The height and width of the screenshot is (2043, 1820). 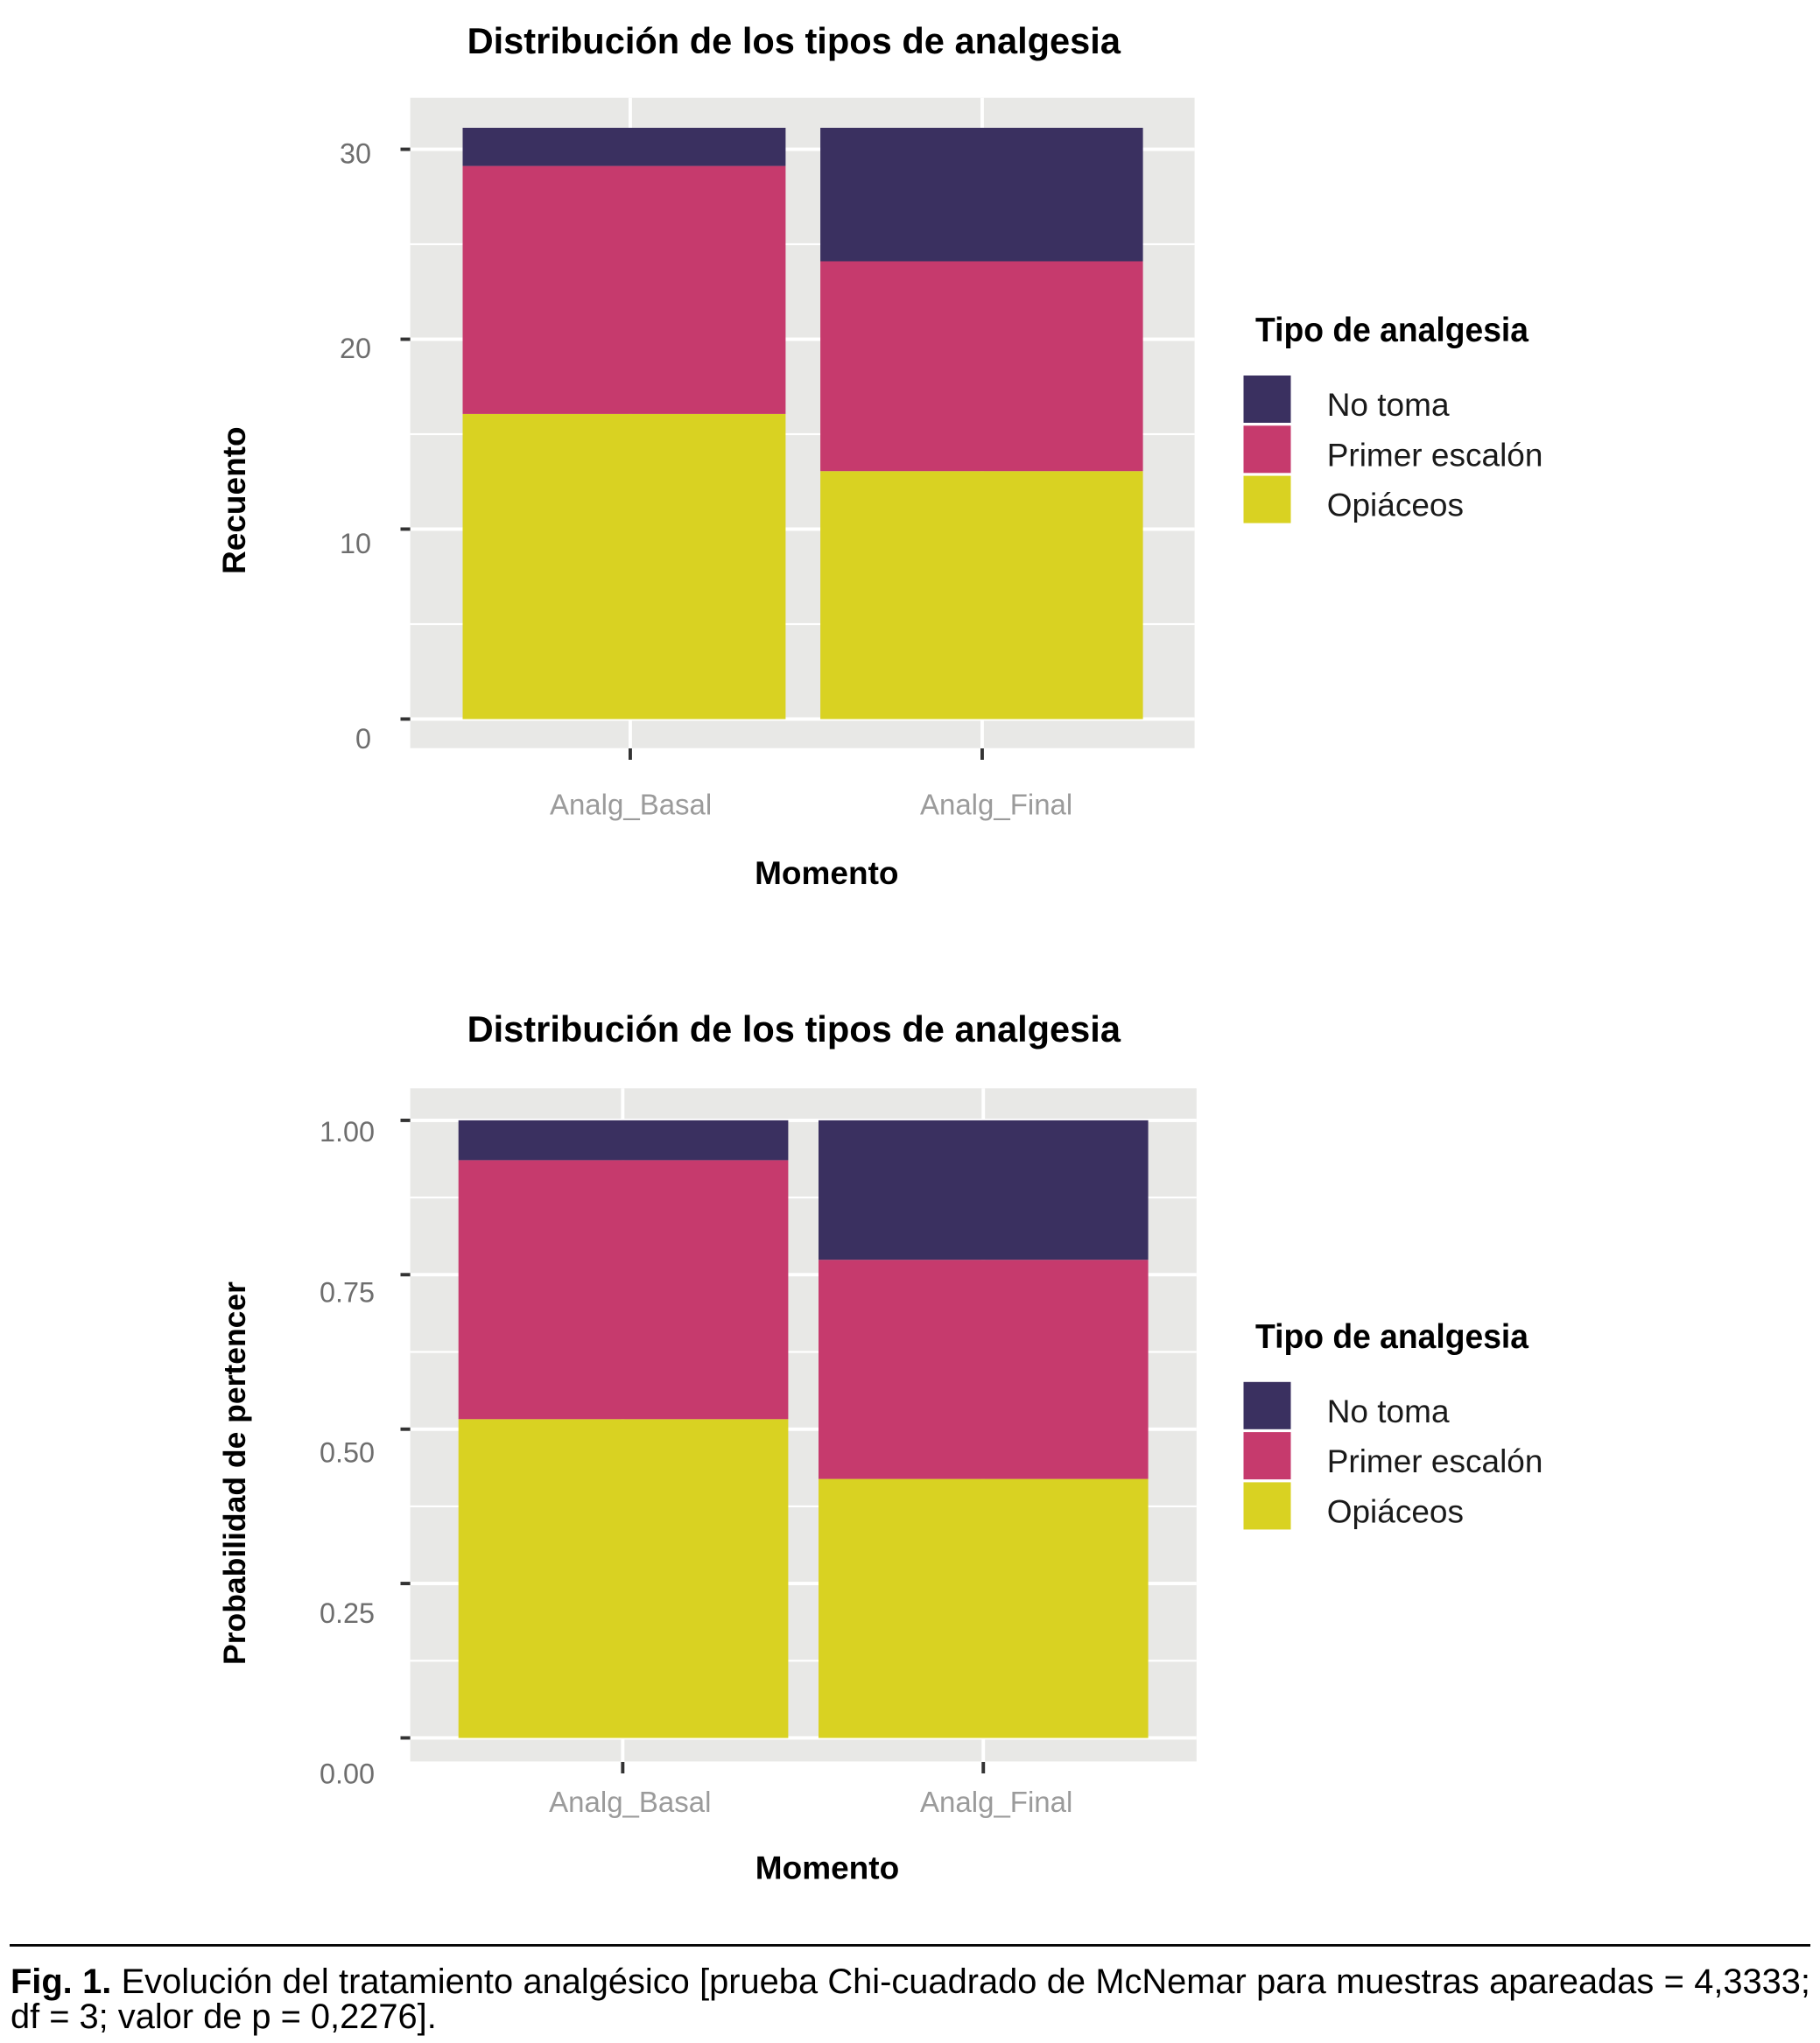 I want to click on svg-text: 10, so click(x=355, y=543).